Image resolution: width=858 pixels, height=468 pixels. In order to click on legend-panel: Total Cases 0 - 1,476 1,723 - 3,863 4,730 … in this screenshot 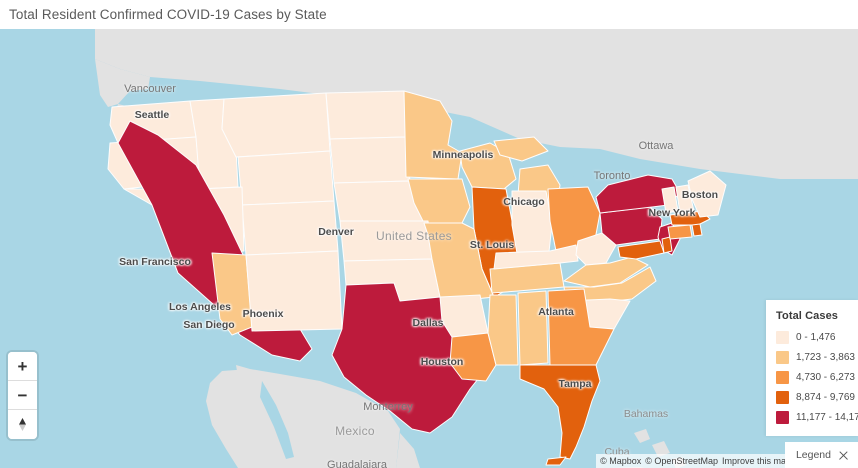, I will do `click(812, 368)`.